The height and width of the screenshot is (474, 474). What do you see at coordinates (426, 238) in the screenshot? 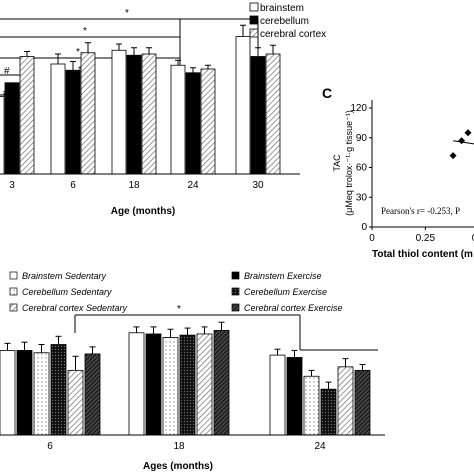
I see `c-x-tick-label-1: 0.25` at bounding box center [426, 238].